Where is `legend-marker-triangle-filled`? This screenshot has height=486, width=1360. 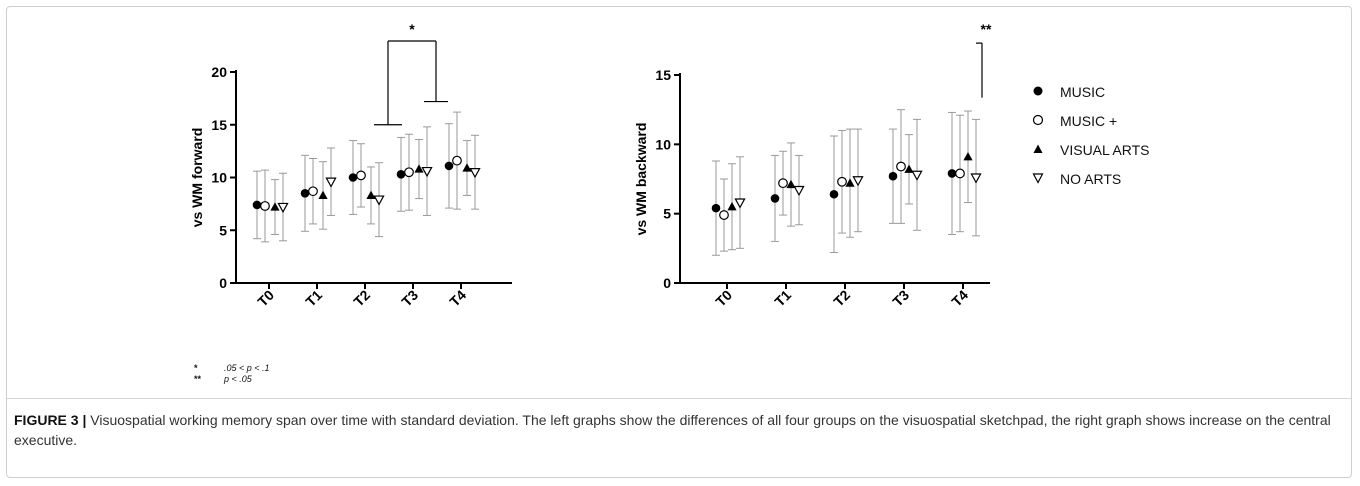 legend-marker-triangle-filled is located at coordinates (1038, 148).